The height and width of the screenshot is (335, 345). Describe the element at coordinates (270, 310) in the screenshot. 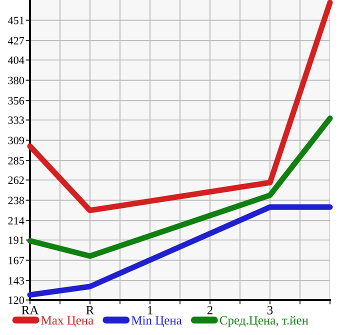

I see `x-tick-label: 3` at that location.